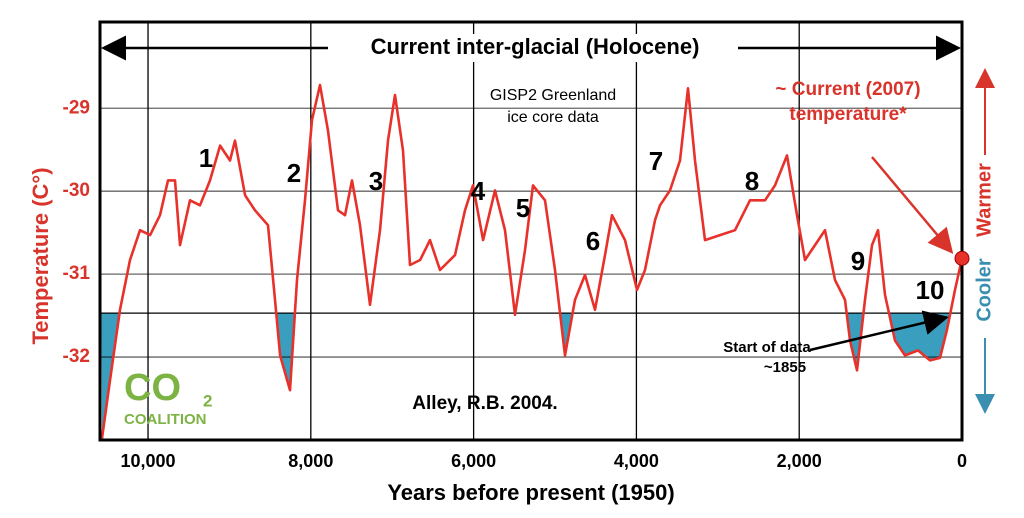 Image resolution: width=1024 pixels, height=518 pixels. Describe the element at coordinates (478, 191) in the screenshot. I see `period-label: 4` at that location.